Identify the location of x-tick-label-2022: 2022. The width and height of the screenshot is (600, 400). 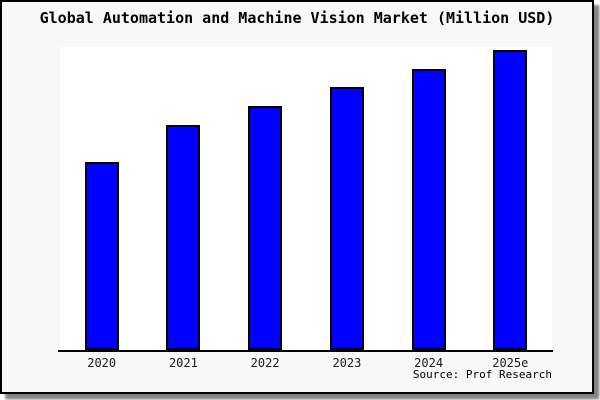
(265, 363).